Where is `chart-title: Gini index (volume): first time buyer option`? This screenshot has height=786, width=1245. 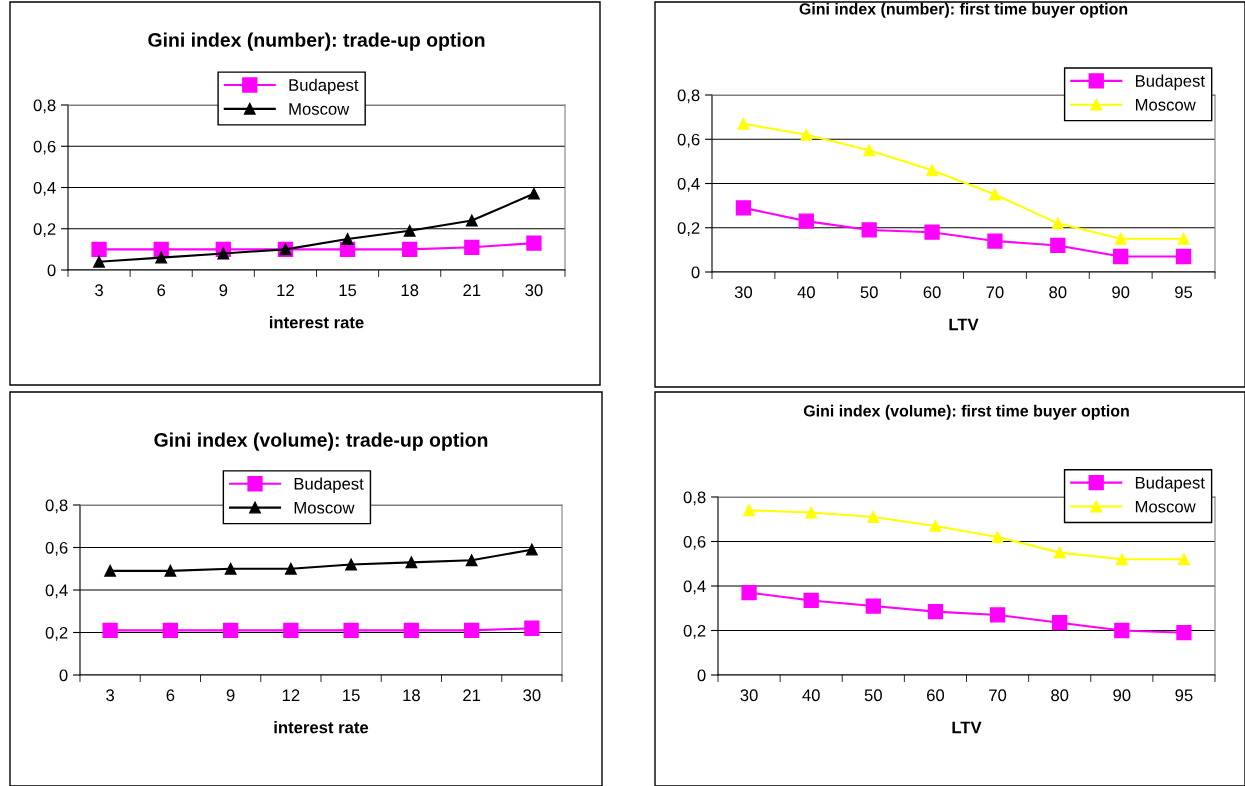
chart-title: Gini index (volume): first time buyer option is located at coordinates (966, 412).